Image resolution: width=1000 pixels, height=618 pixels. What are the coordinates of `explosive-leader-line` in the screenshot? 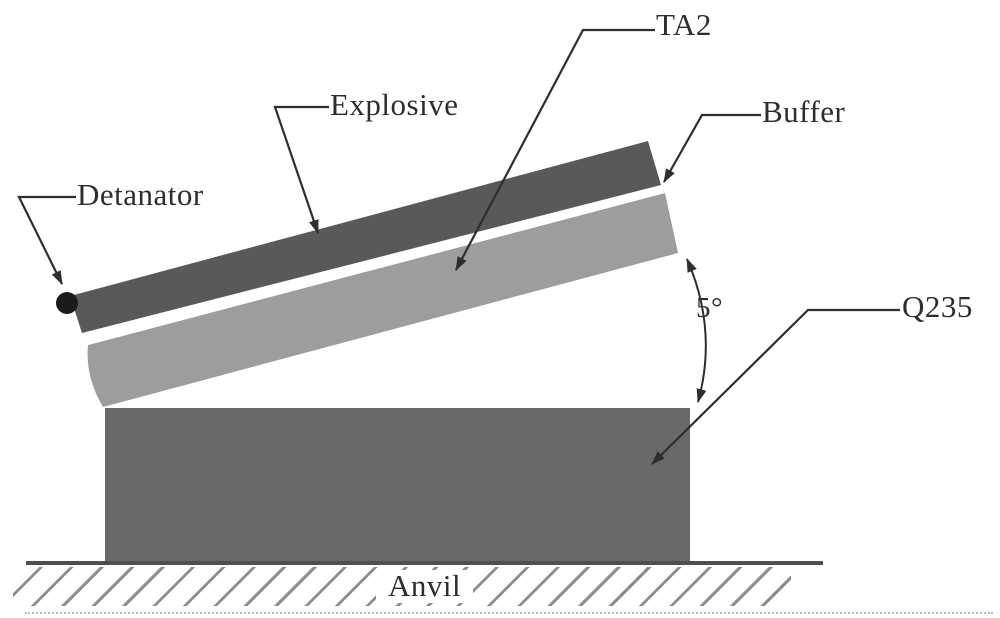 It's located at (301, 169).